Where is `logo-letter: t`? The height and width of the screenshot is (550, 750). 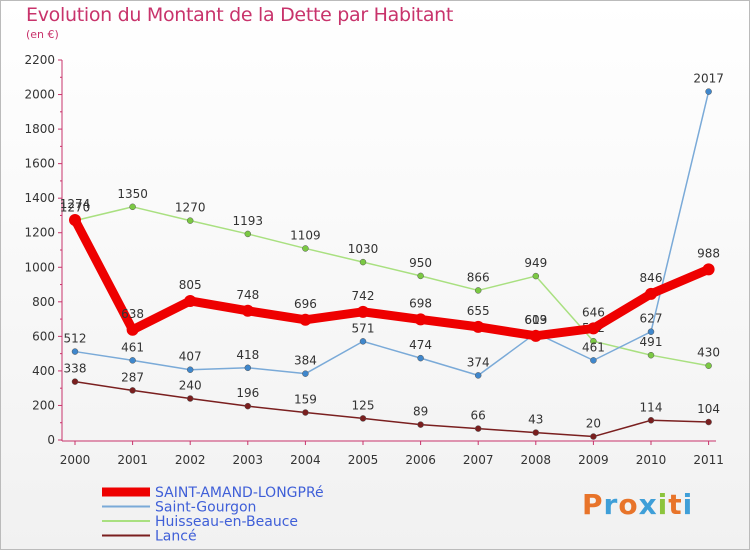 logo-letter: t is located at coordinates (675, 504).